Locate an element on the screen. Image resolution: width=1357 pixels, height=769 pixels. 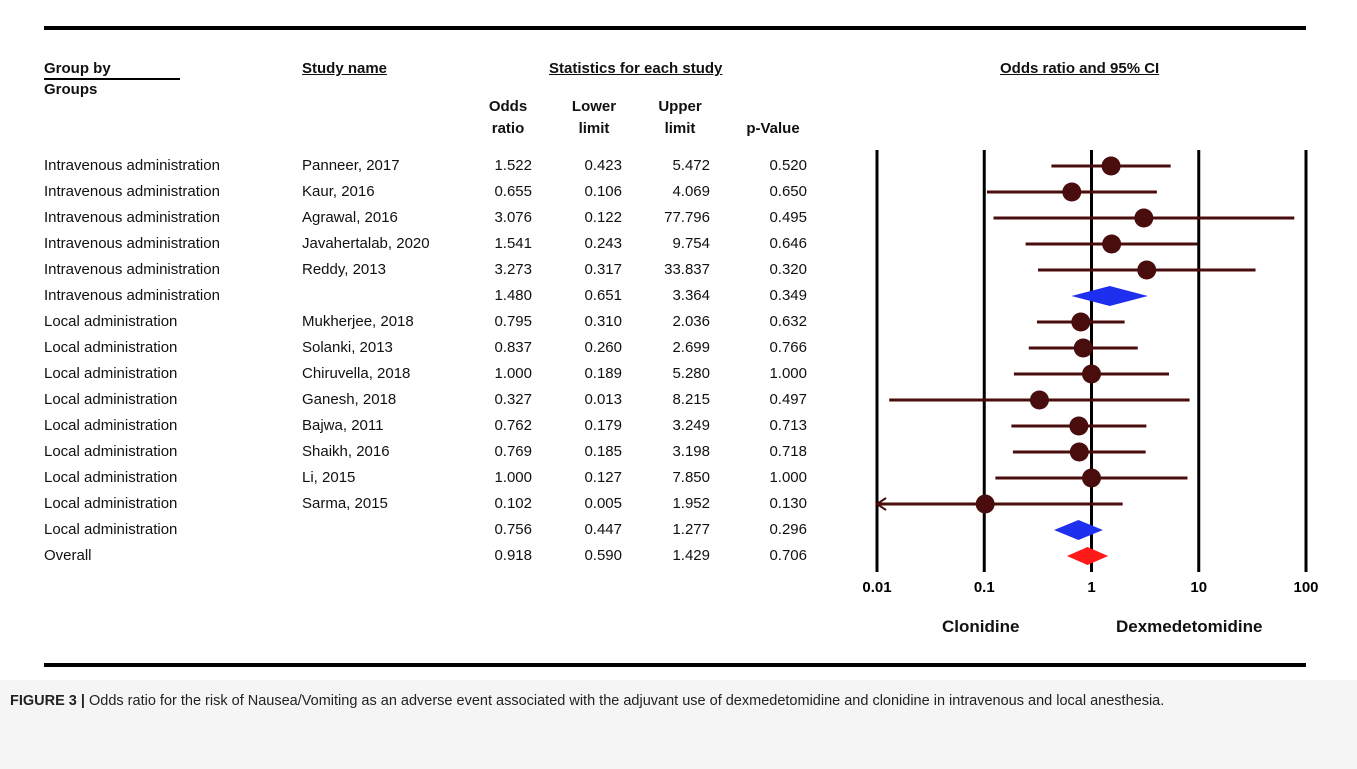
upper-limit-cell: 3.249 is located at coordinates (691, 425).